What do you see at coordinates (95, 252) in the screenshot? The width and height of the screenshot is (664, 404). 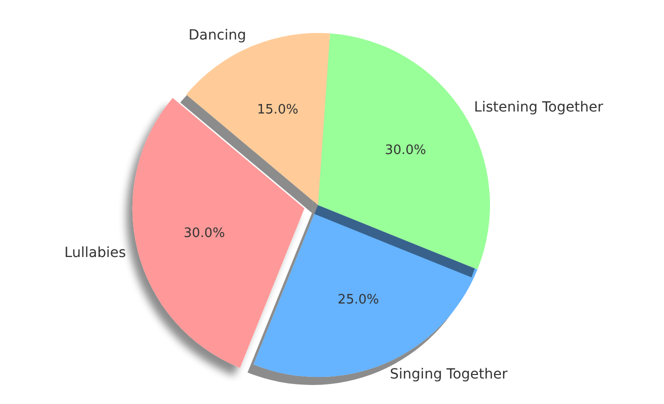 I see `slice-label: Lullabies` at bounding box center [95, 252].